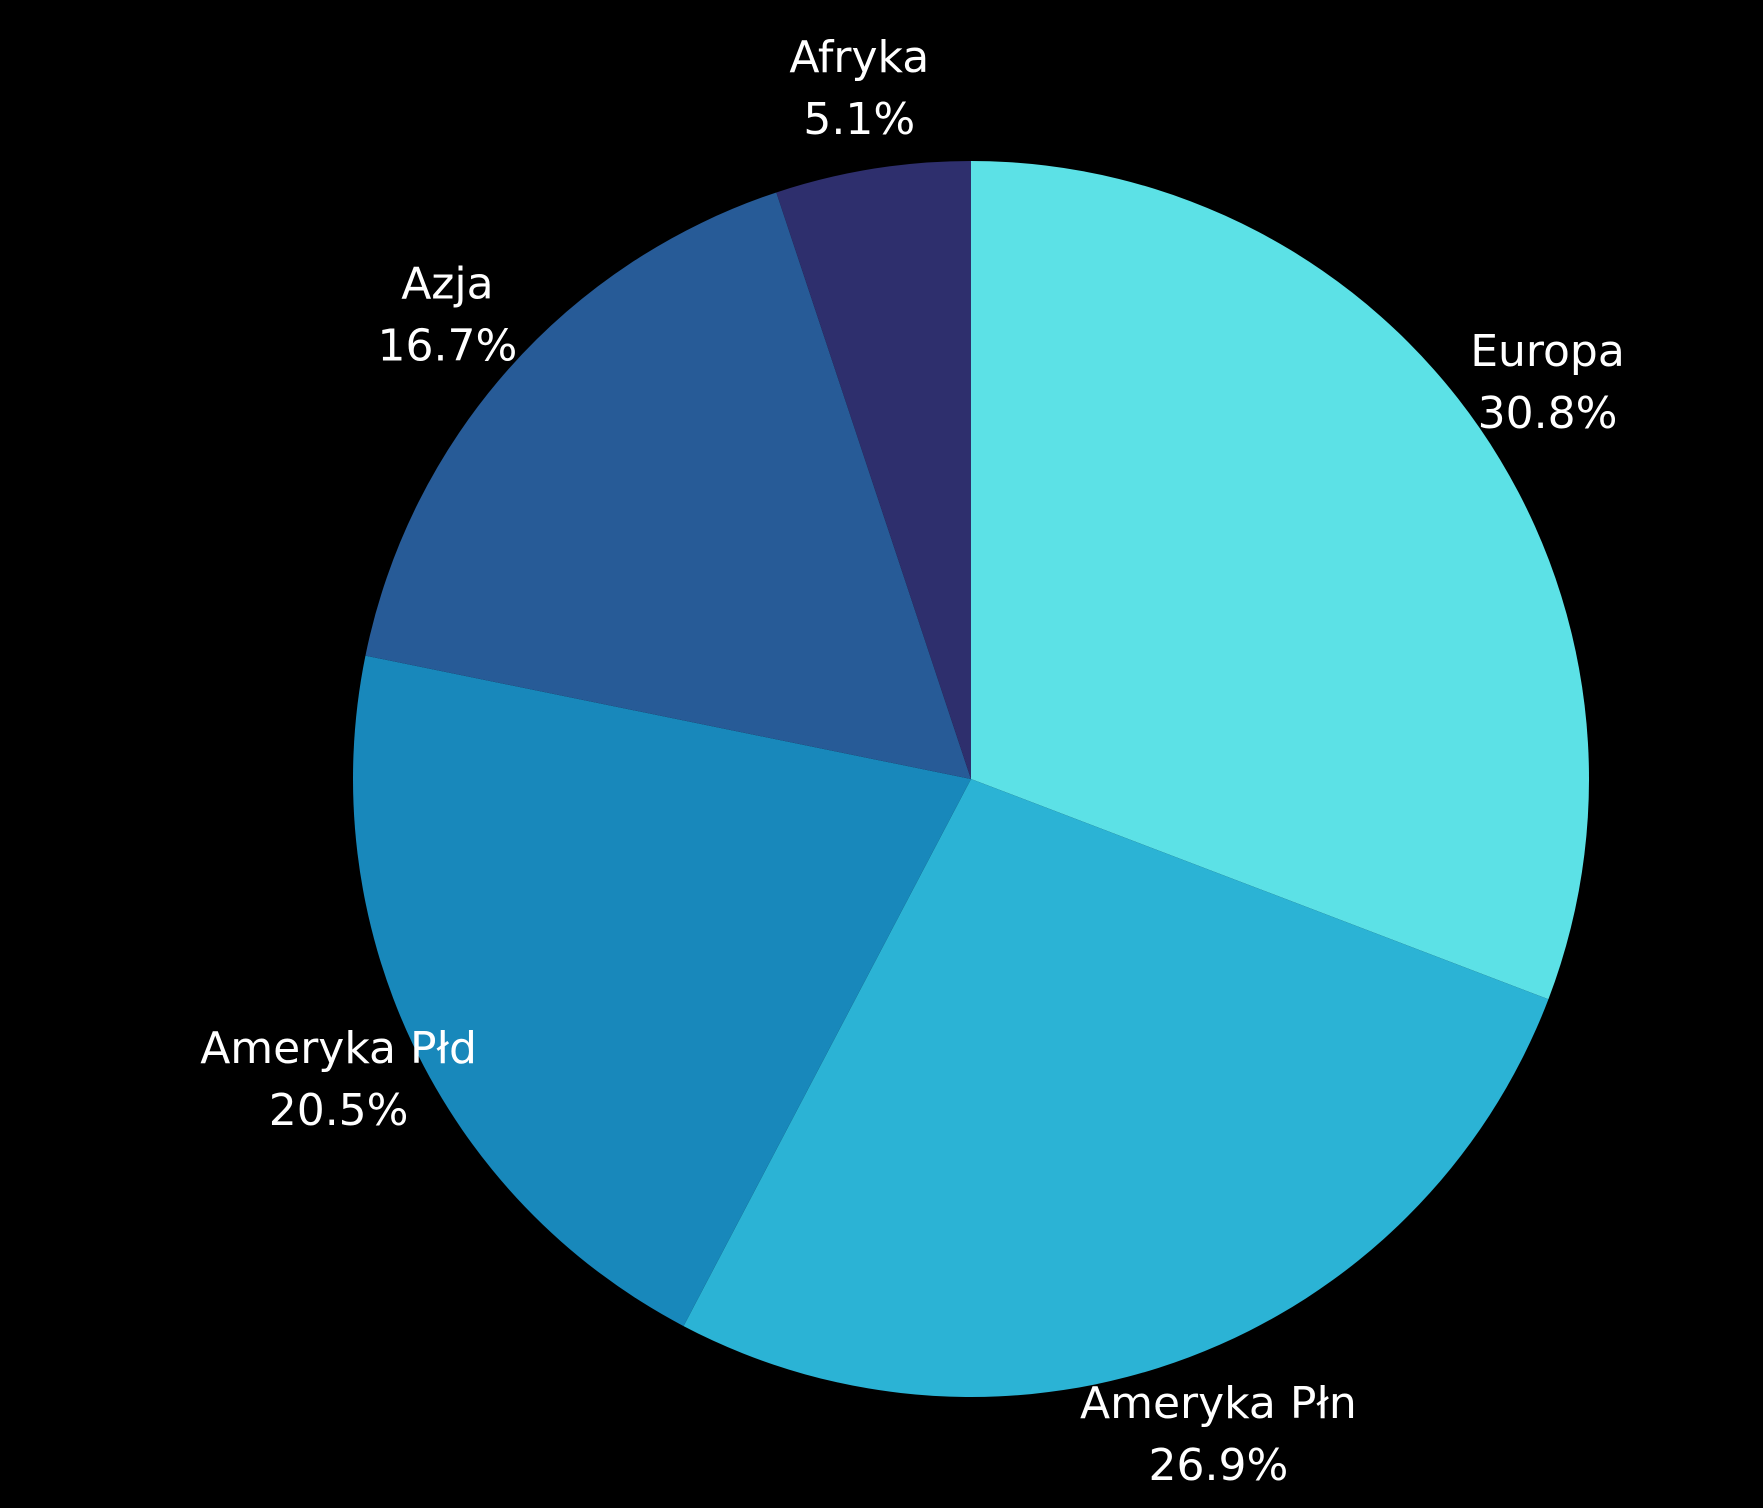 The height and width of the screenshot is (1508, 1763). Describe the element at coordinates (1219, 1465) in the screenshot. I see `slice-value-ameryka-pln: 26.9%` at that location.